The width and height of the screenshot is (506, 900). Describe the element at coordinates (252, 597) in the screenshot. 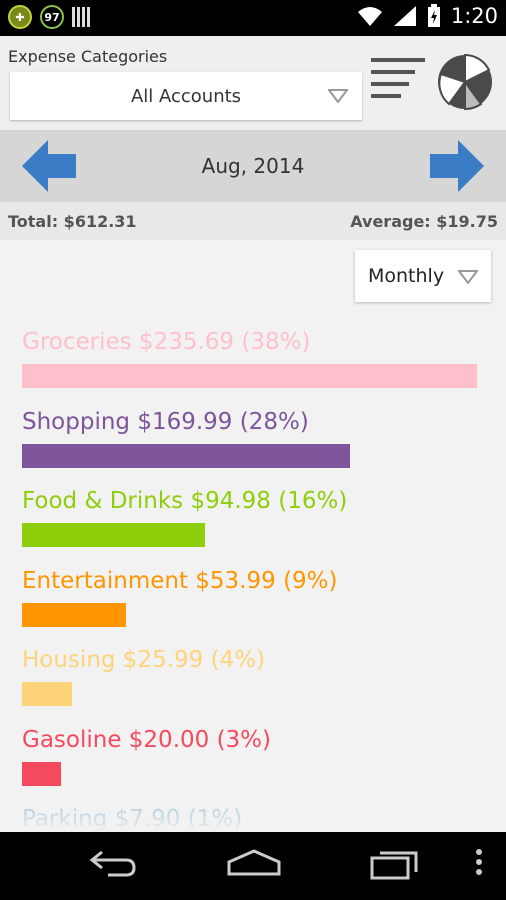

I see `category-item: Entertainment $53.99 (9%)` at that location.